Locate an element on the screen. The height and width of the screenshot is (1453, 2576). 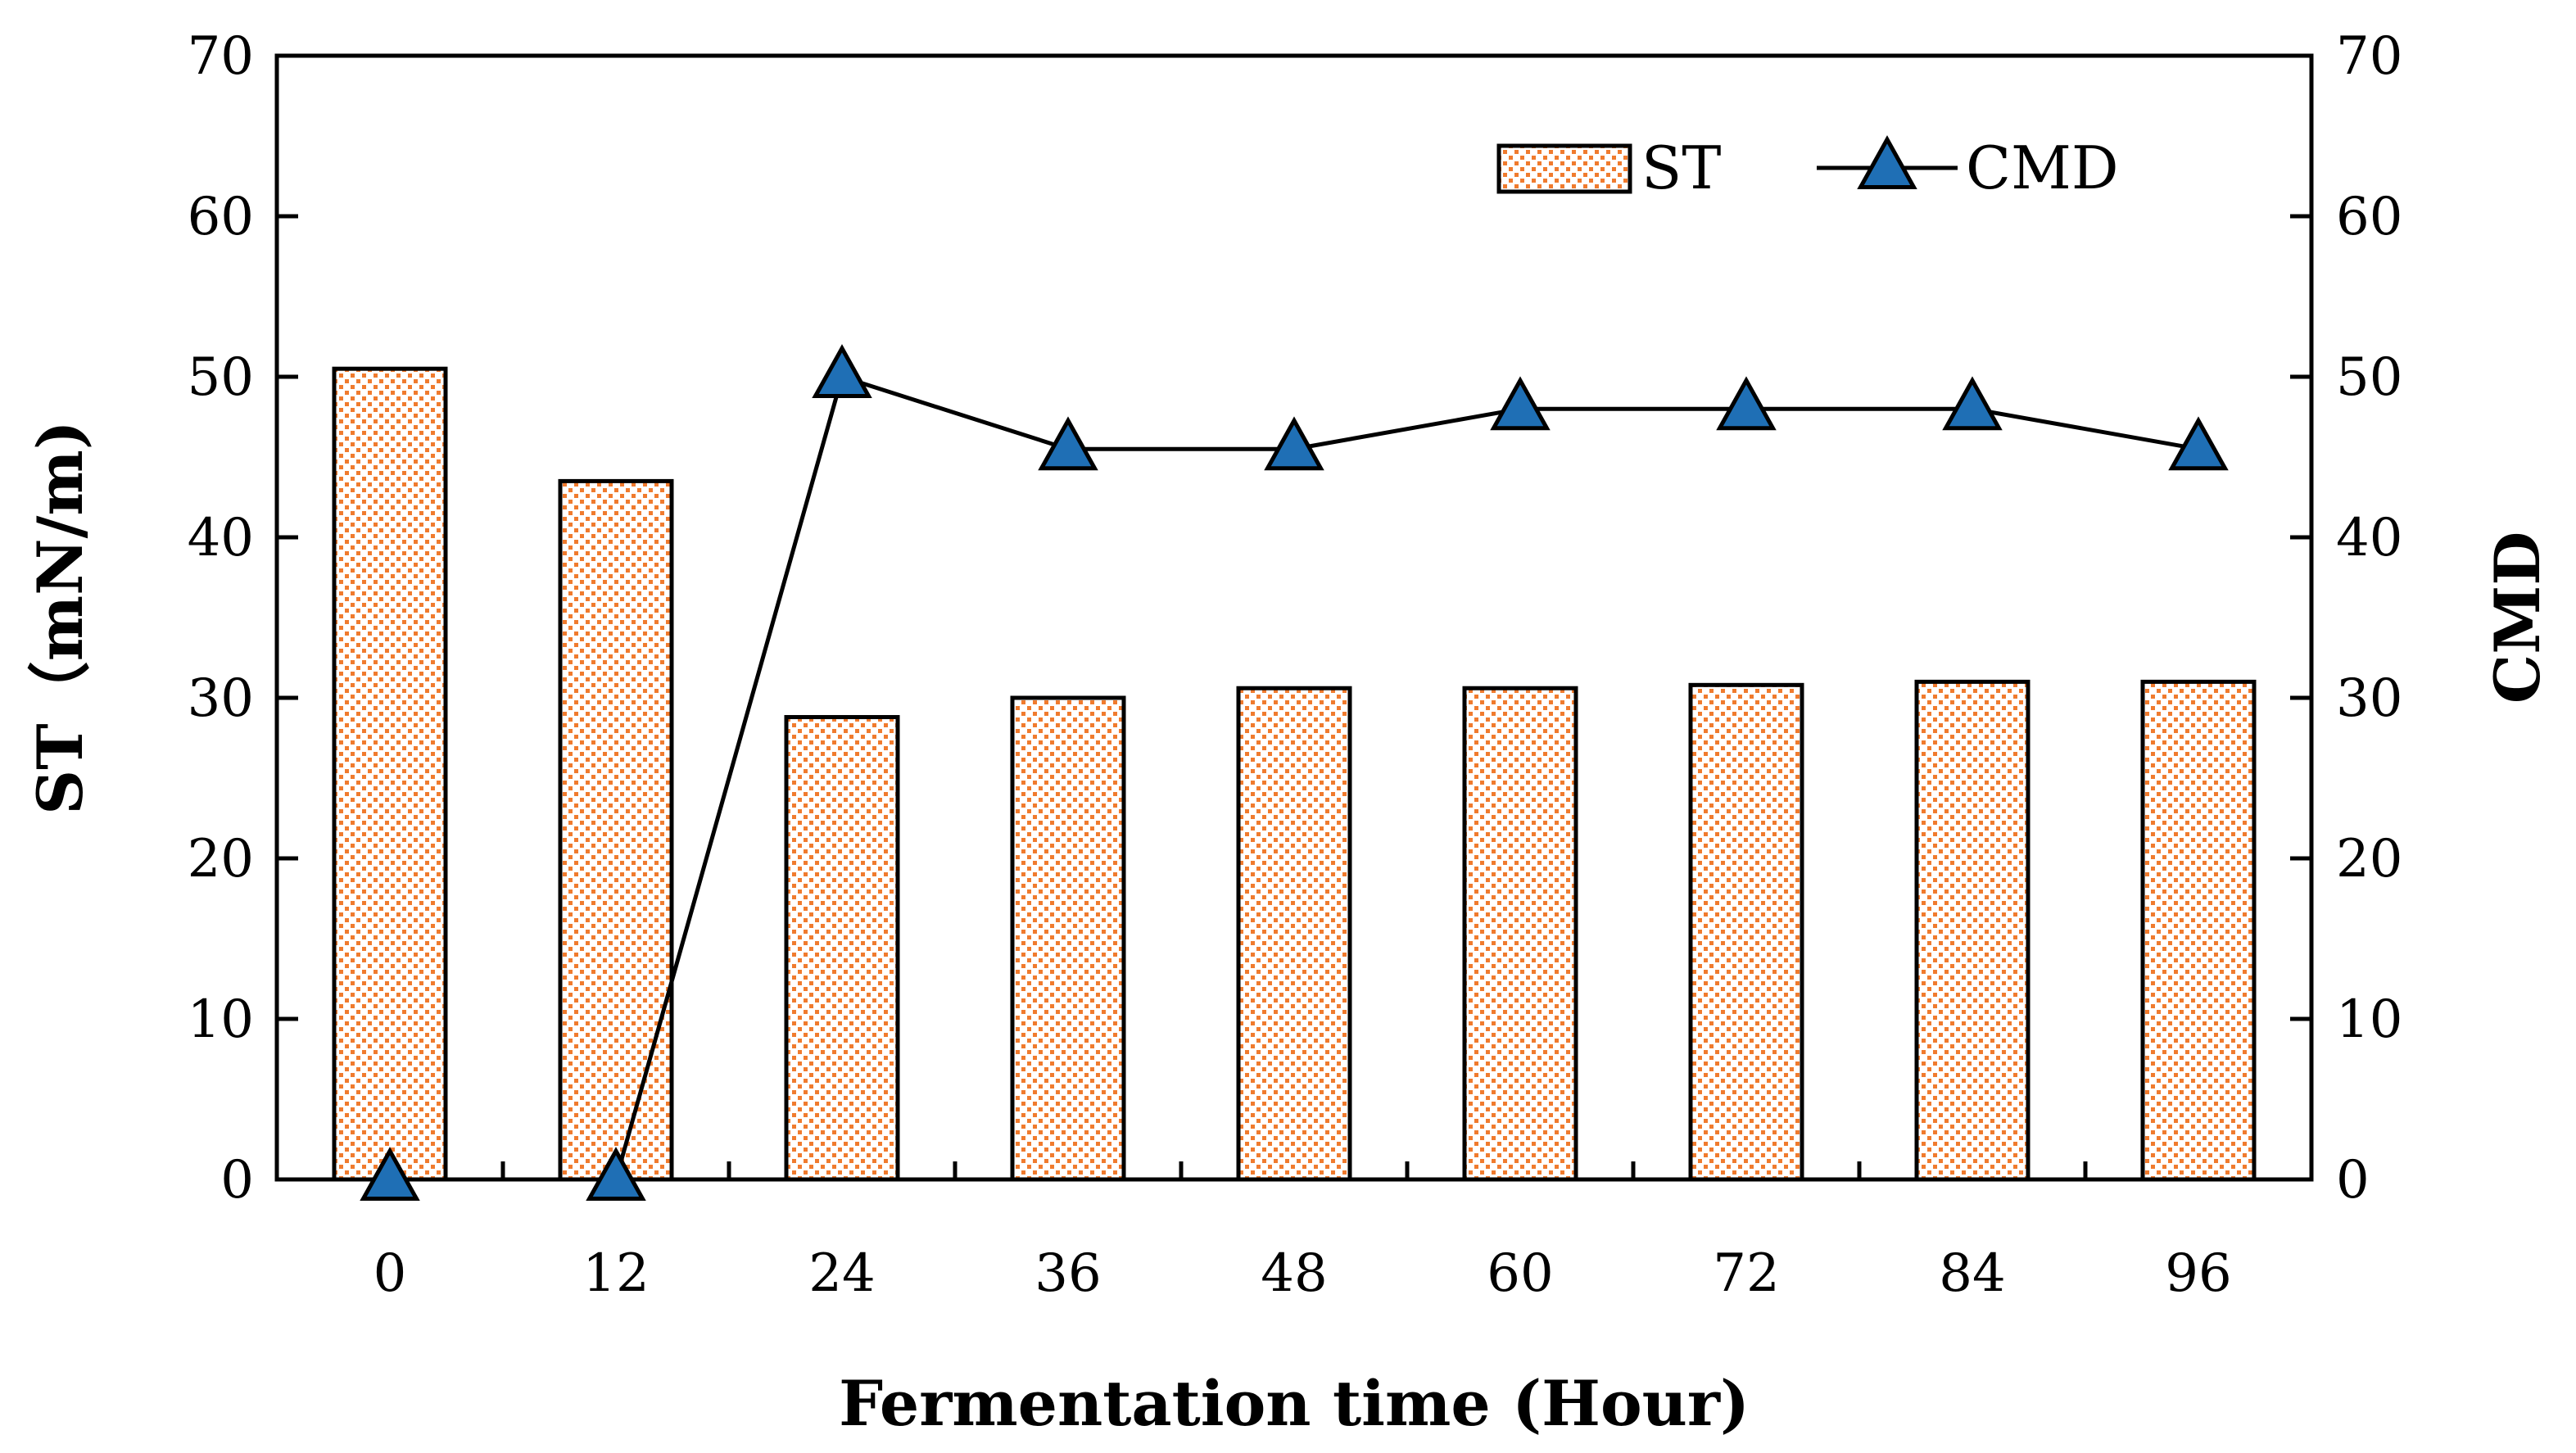
y-left-tick-label: 30 is located at coordinates (221, 698).